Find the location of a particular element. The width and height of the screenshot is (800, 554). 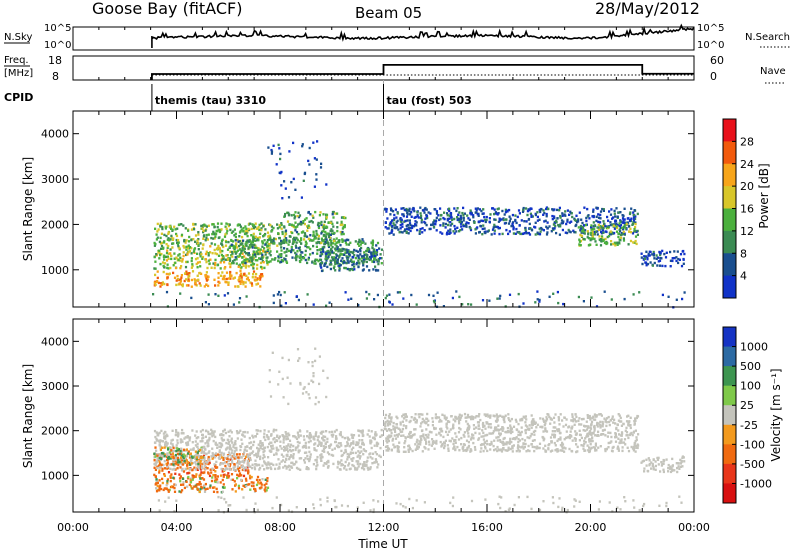

nsky-tick-top: 10^5 is located at coordinates (57, 28).